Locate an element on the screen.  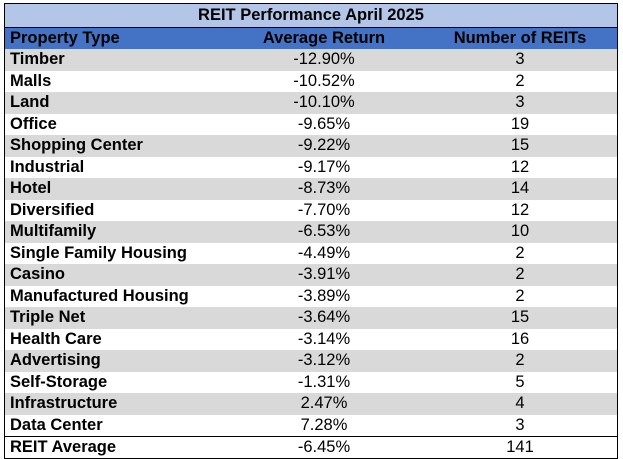
table-row: Triple Net -3.64% 15 is located at coordinates (311, 318).